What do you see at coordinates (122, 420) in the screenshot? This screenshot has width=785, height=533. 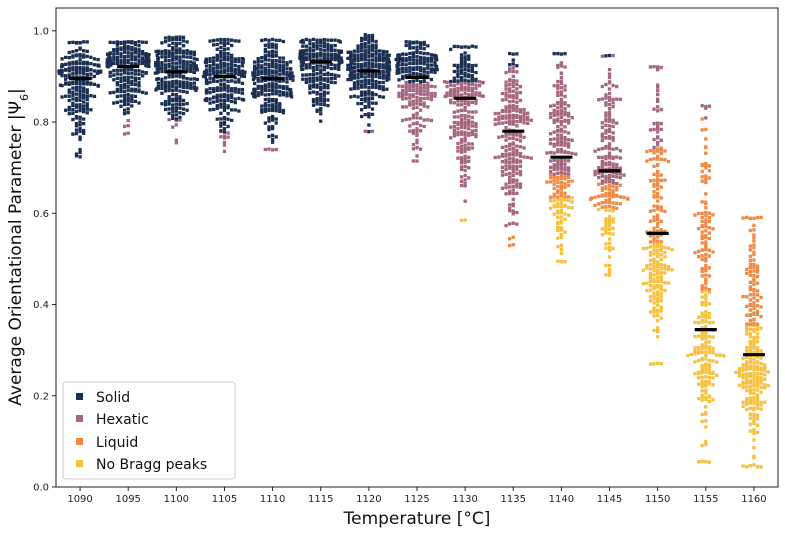 I see `legend-label-hexatic: Hexatic` at bounding box center [122, 420].